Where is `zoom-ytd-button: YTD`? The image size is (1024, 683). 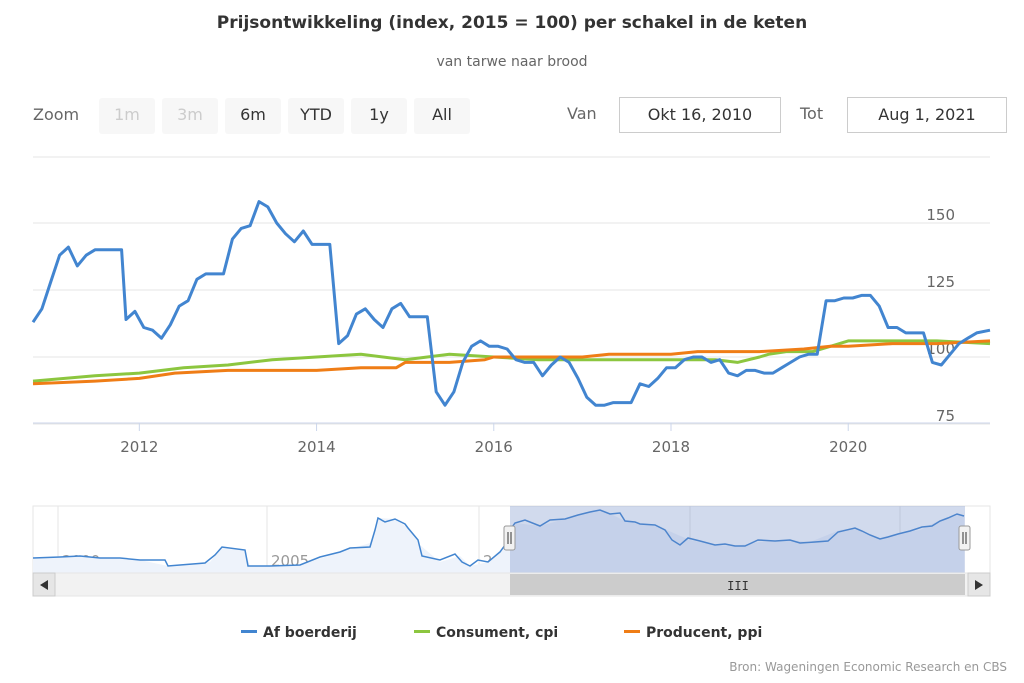 zoom-ytd-button: YTD is located at coordinates (316, 116).